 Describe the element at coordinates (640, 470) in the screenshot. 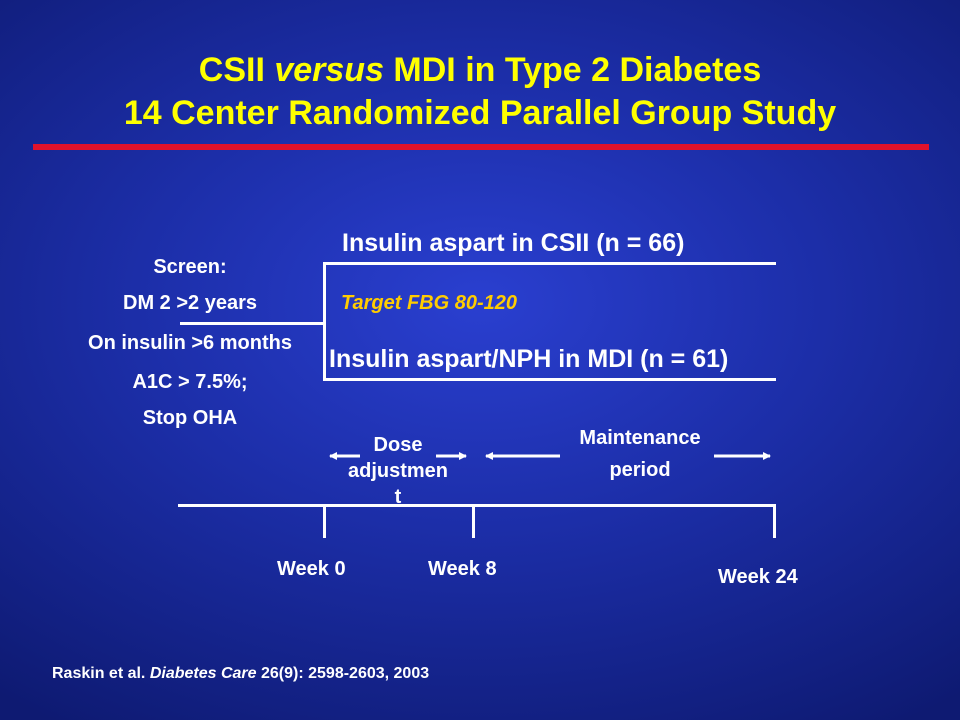

I see `maintenance-line: period` at that location.